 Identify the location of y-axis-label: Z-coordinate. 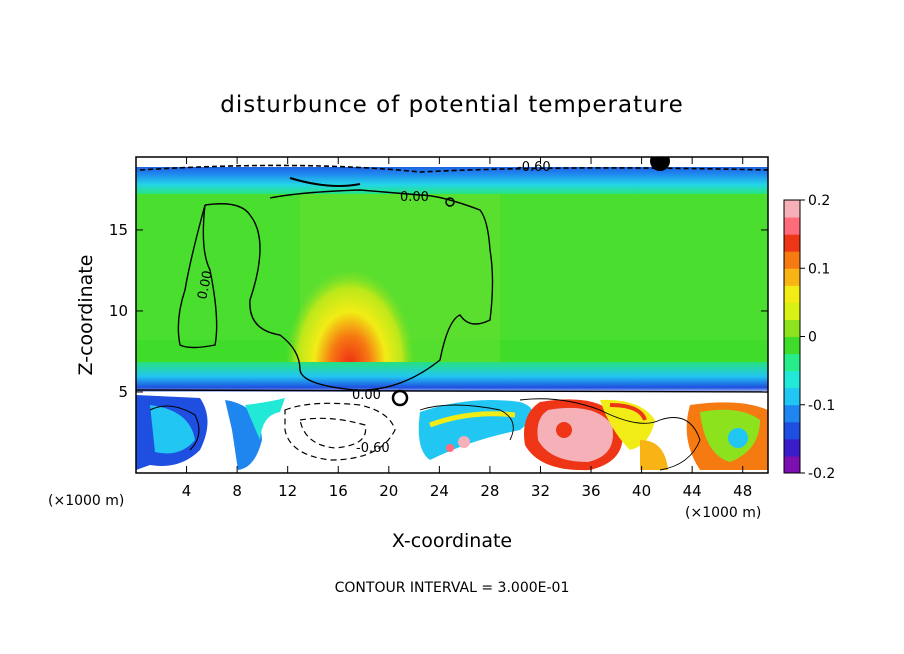
(86, 315).